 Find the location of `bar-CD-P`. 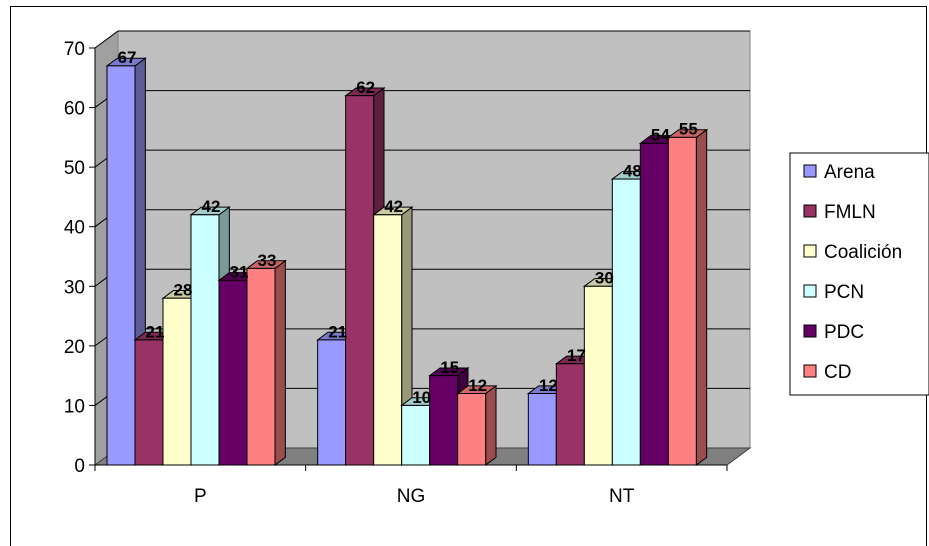

bar-CD-P is located at coordinates (266, 362).